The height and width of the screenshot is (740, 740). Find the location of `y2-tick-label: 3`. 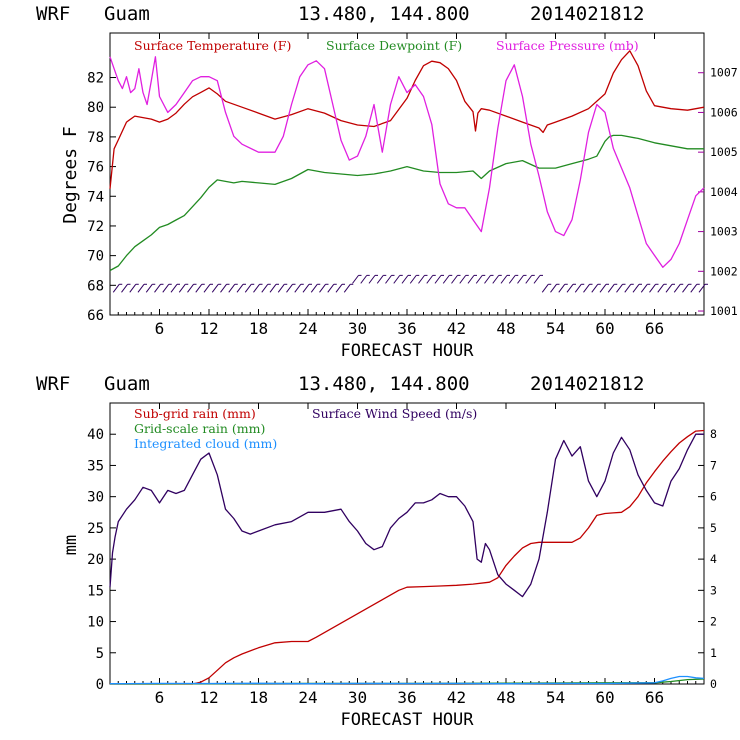

y2-tick-label: 3 is located at coordinates (713, 590).